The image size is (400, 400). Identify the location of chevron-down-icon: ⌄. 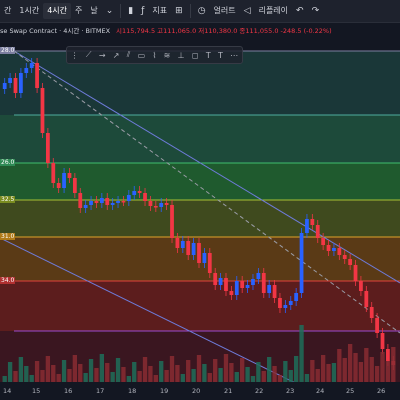
(109, 11).